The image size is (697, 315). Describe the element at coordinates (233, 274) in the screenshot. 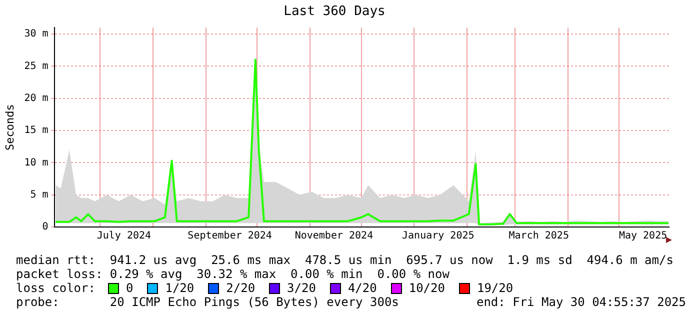

I see `text: packet loss: 0.29 % avg 30.32 % max 0.00 % min 0.00 % now` at that location.